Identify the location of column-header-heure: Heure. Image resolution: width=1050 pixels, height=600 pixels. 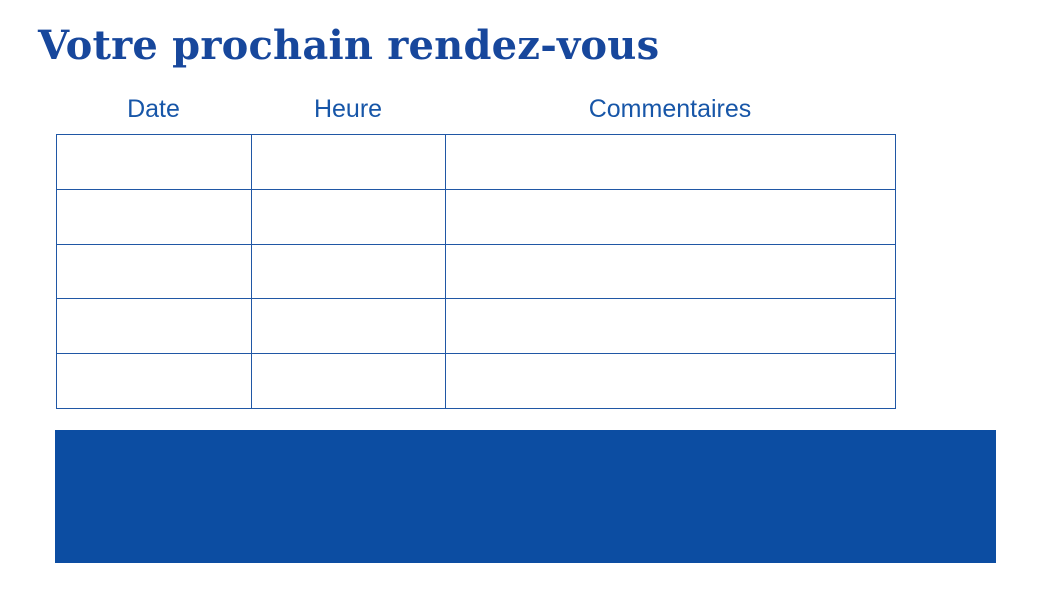
(348, 109).